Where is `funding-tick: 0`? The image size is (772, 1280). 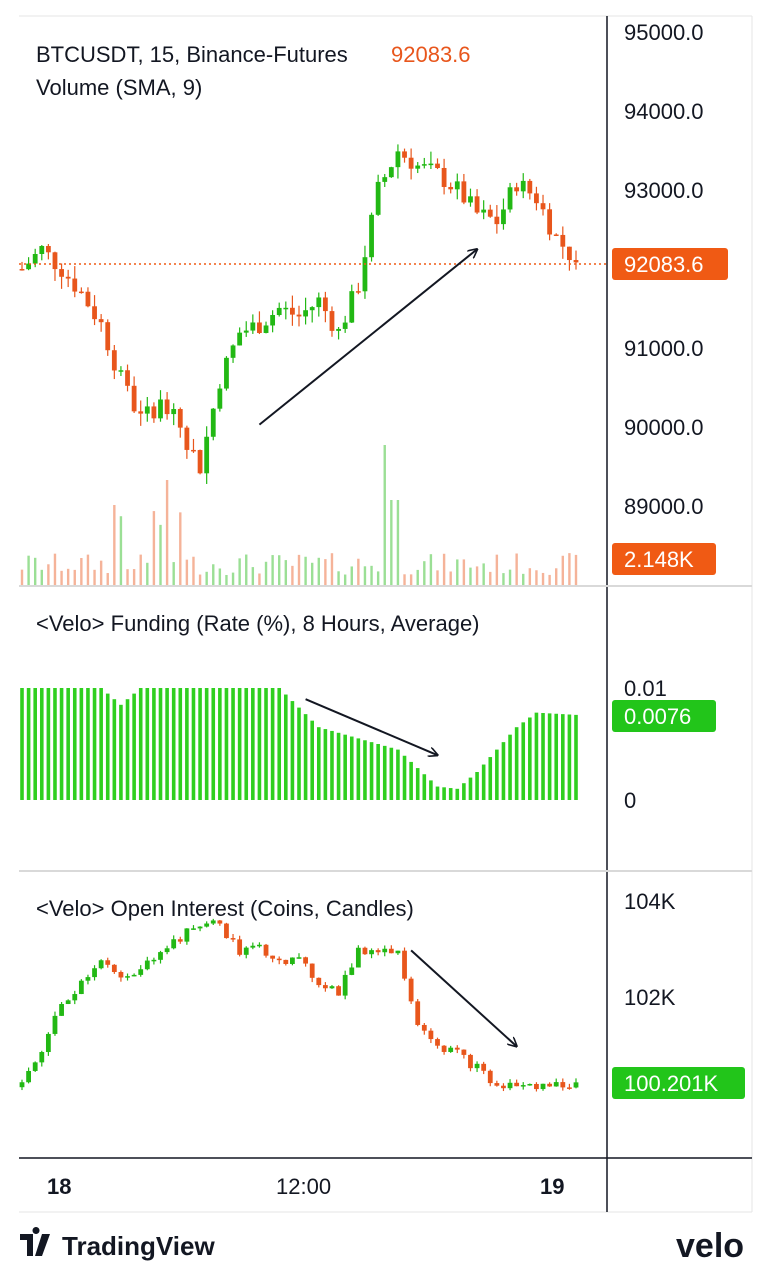
funding-tick: 0 is located at coordinates (630, 800).